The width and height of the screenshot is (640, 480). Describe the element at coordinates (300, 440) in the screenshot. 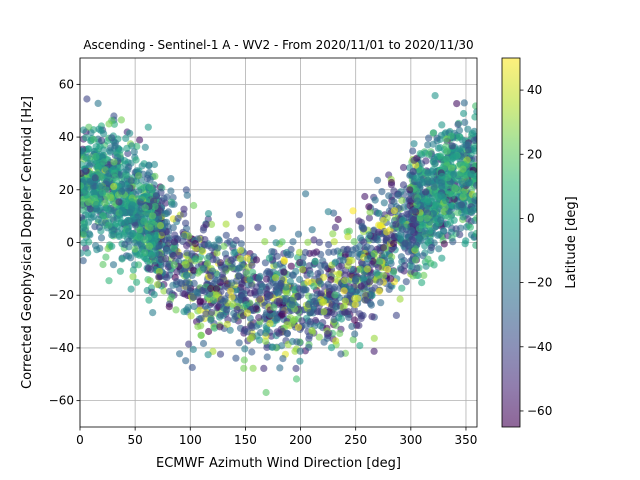

I see `x-tick-label: 200` at that location.